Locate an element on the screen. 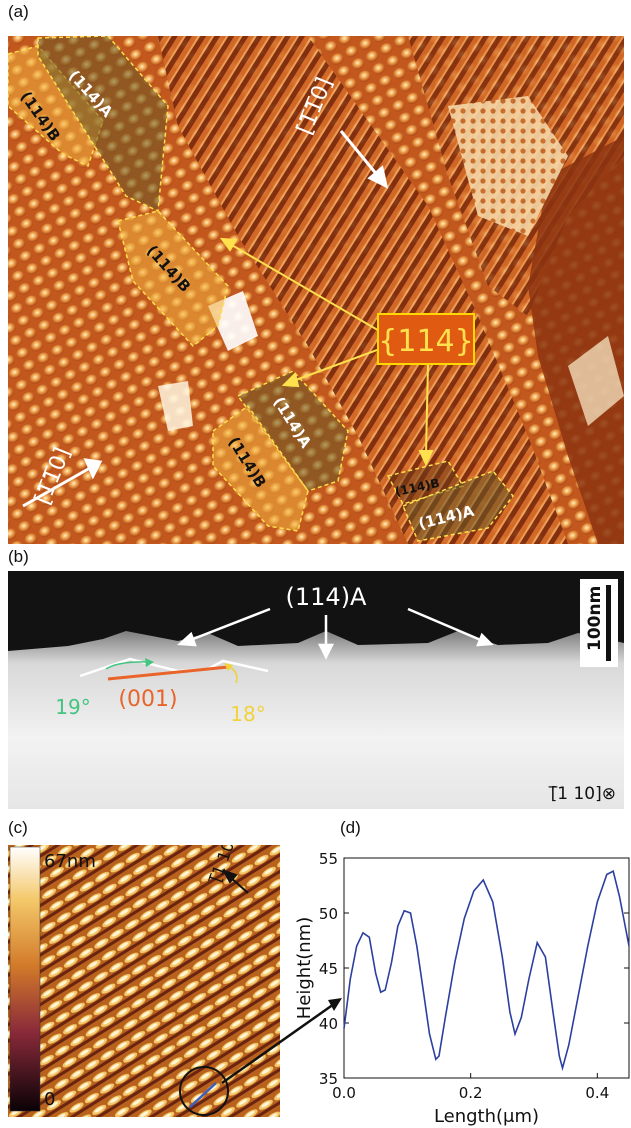 The height and width of the screenshot is (1128, 631). plane-001-line is located at coordinates (168, 673).